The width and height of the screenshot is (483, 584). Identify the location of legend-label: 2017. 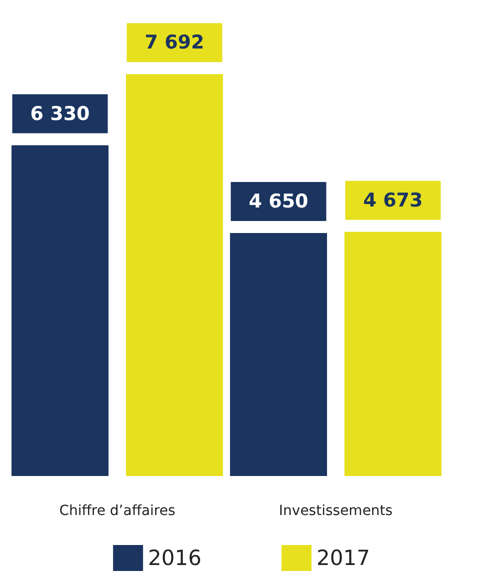
(343, 558).